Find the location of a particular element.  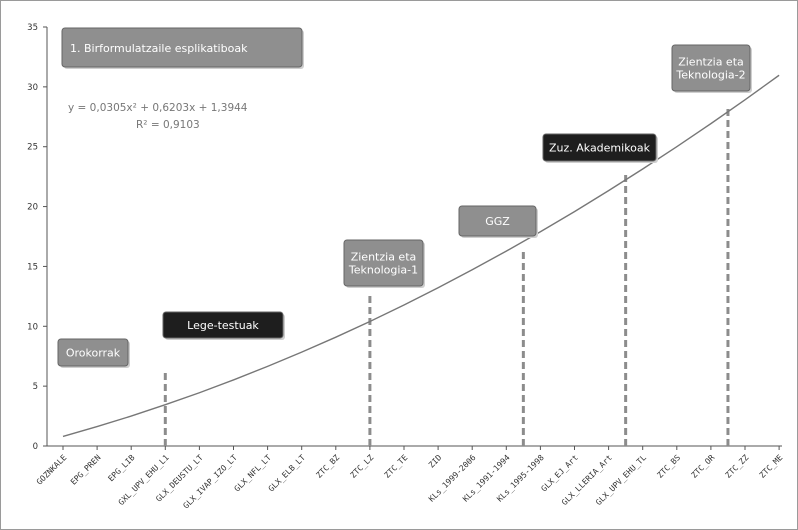

annotation-label: Zuz. Akademikoak is located at coordinates (600, 147).